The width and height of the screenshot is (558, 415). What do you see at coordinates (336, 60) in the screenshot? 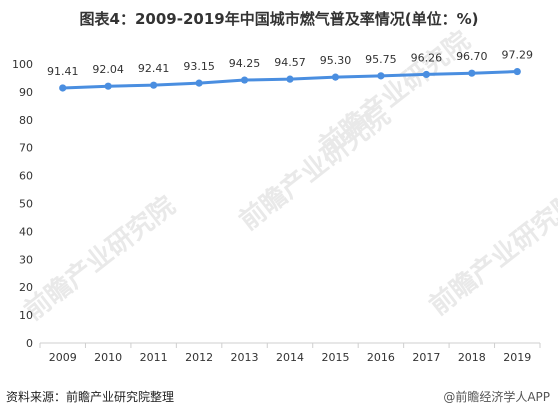
I see `data-label: 95.30` at bounding box center [336, 60].